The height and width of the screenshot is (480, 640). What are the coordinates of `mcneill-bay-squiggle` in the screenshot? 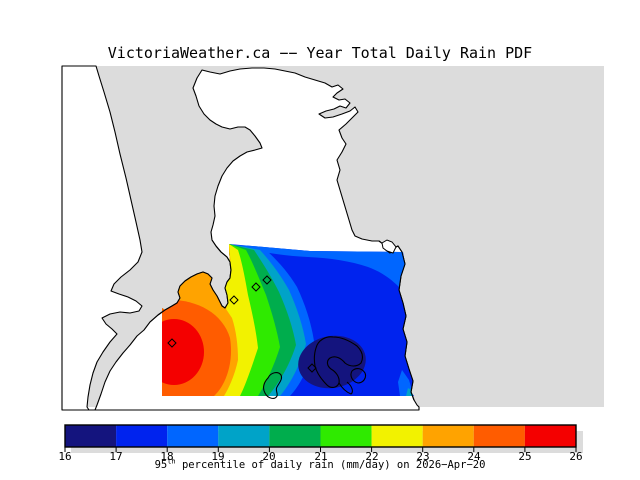 It's located at (345, 388).